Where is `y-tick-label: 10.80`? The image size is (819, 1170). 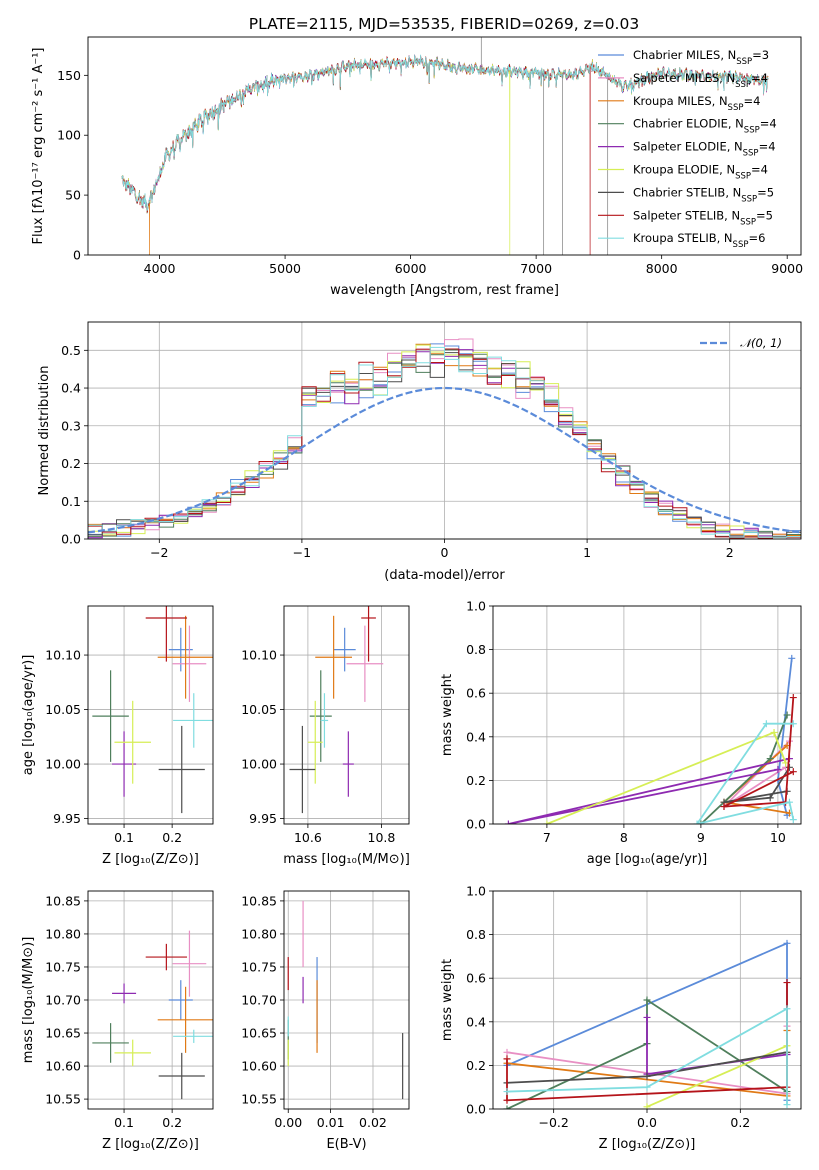 y-tick-label: 10.80 is located at coordinates (63, 933).